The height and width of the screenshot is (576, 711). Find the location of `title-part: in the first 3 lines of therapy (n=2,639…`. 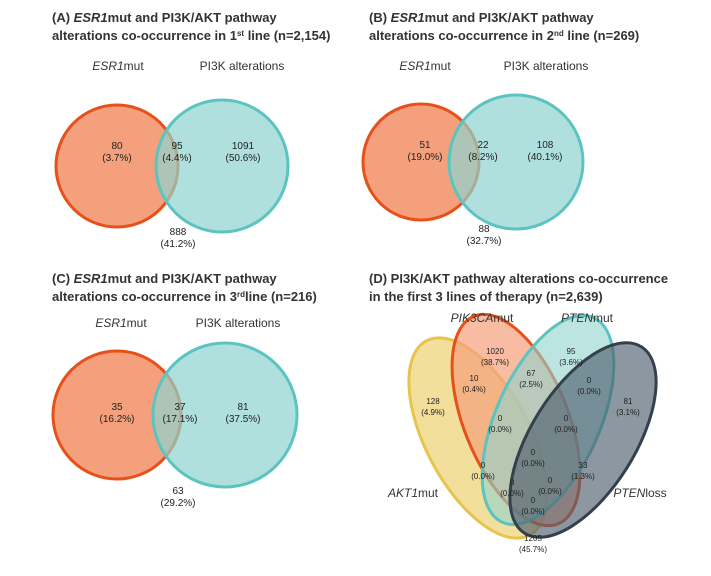

title-part: in the first 3 lines of therapy (n=2,639… is located at coordinates (486, 296).